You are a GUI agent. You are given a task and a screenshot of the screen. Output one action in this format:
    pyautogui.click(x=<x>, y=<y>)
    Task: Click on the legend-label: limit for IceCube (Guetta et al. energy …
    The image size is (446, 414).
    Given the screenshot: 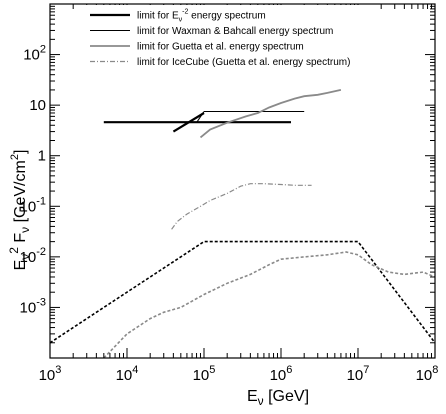 What is the action you would take?
    pyautogui.click(x=243, y=62)
    